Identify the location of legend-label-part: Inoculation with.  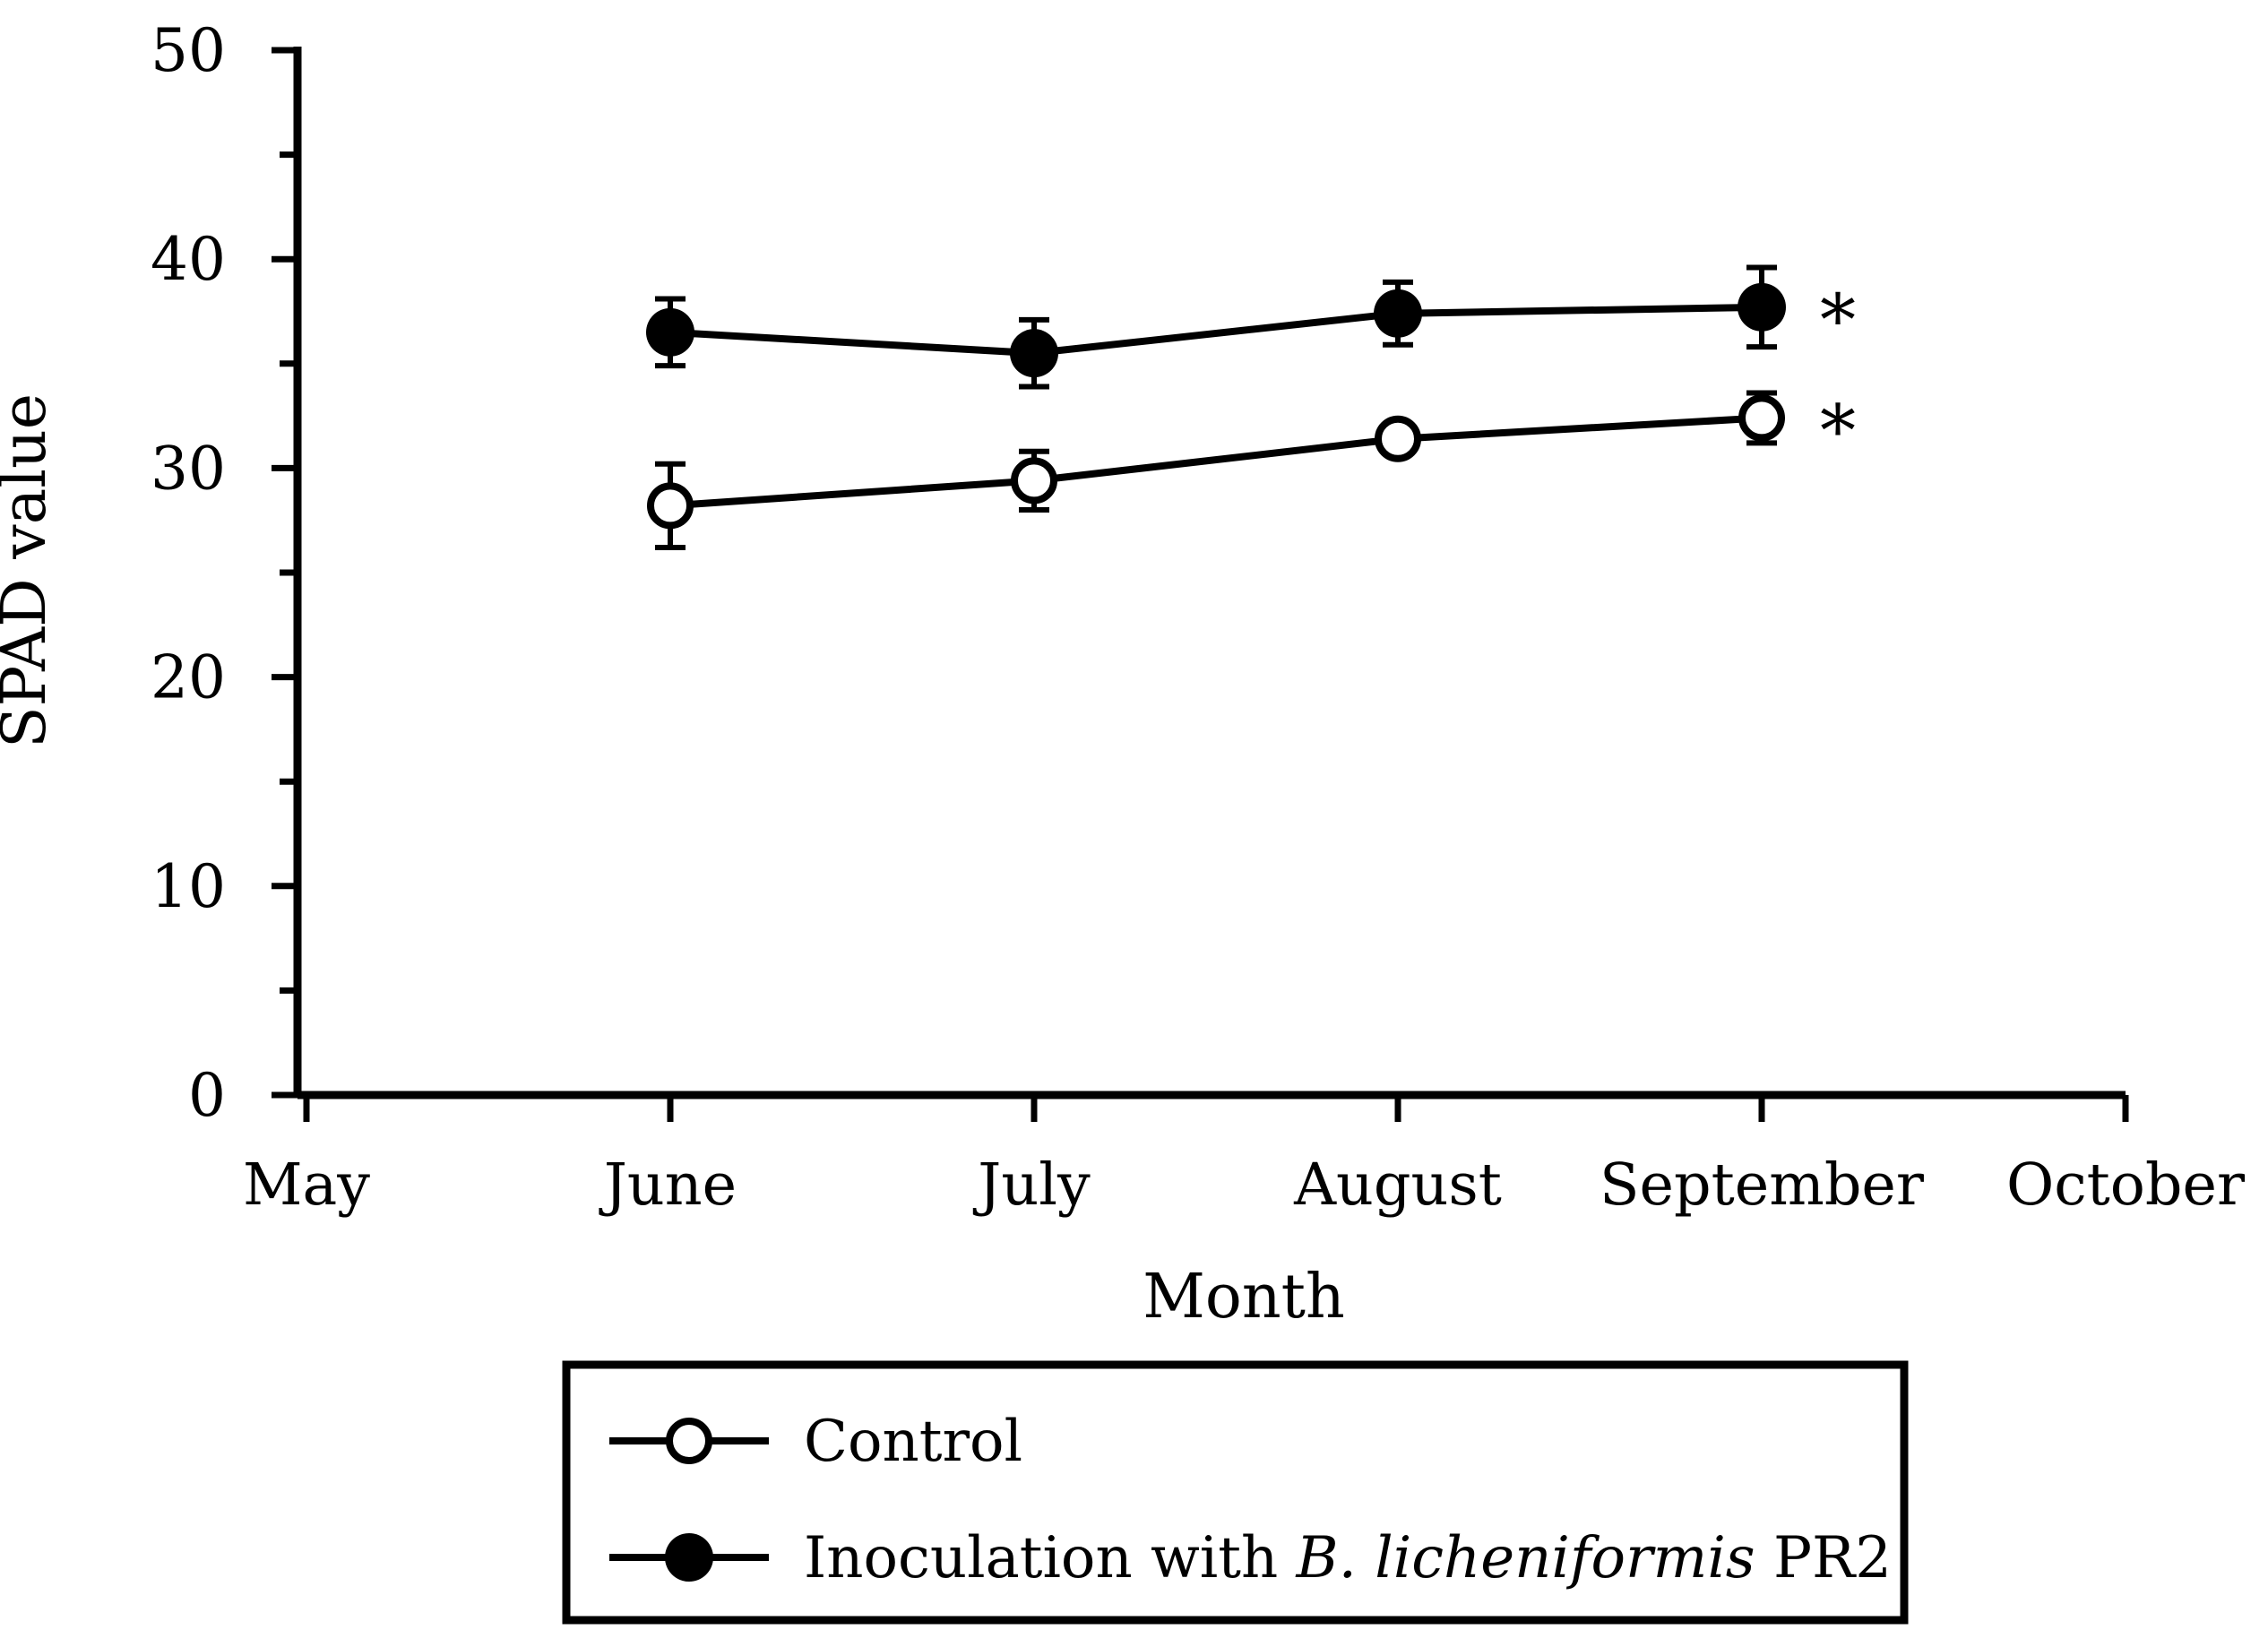
(1050, 1558).